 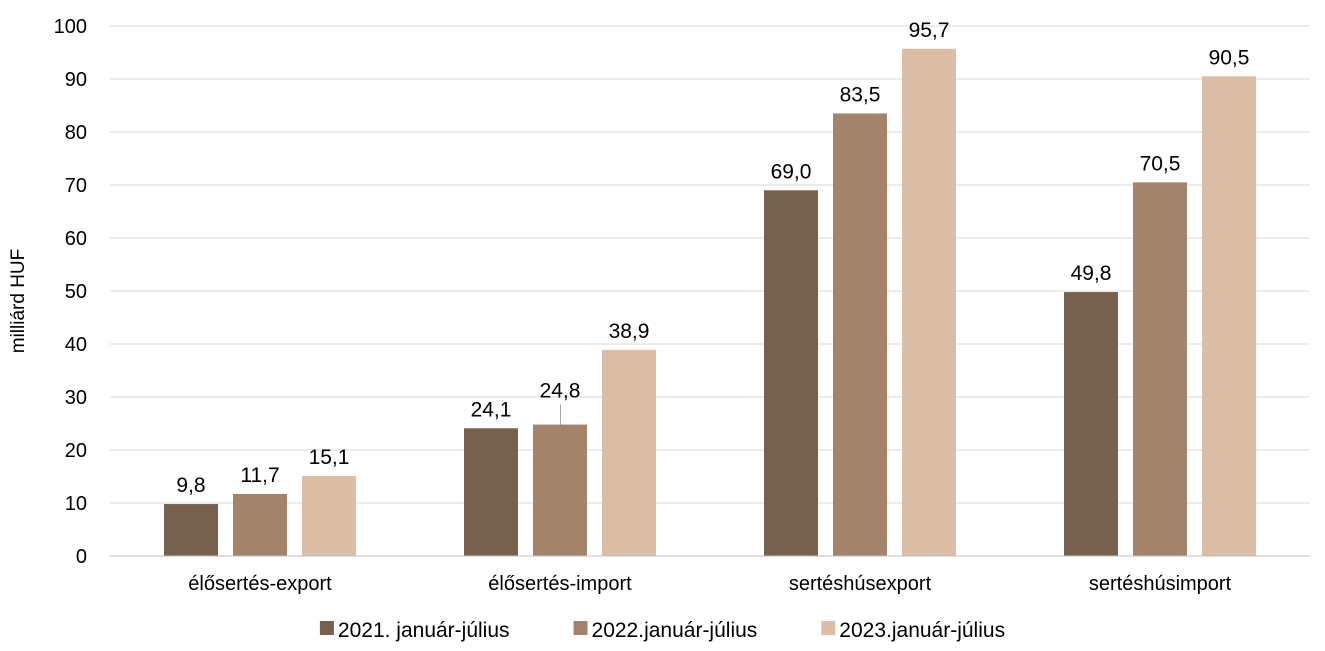 I want to click on data-label-2-2: 24,8, so click(x=560, y=391).